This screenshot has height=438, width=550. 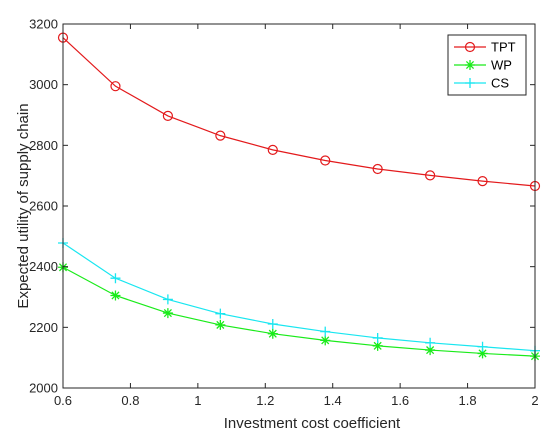 What do you see at coordinates (312, 423) in the screenshot?
I see `x-axis-label: Investment cost coefficient` at bounding box center [312, 423].